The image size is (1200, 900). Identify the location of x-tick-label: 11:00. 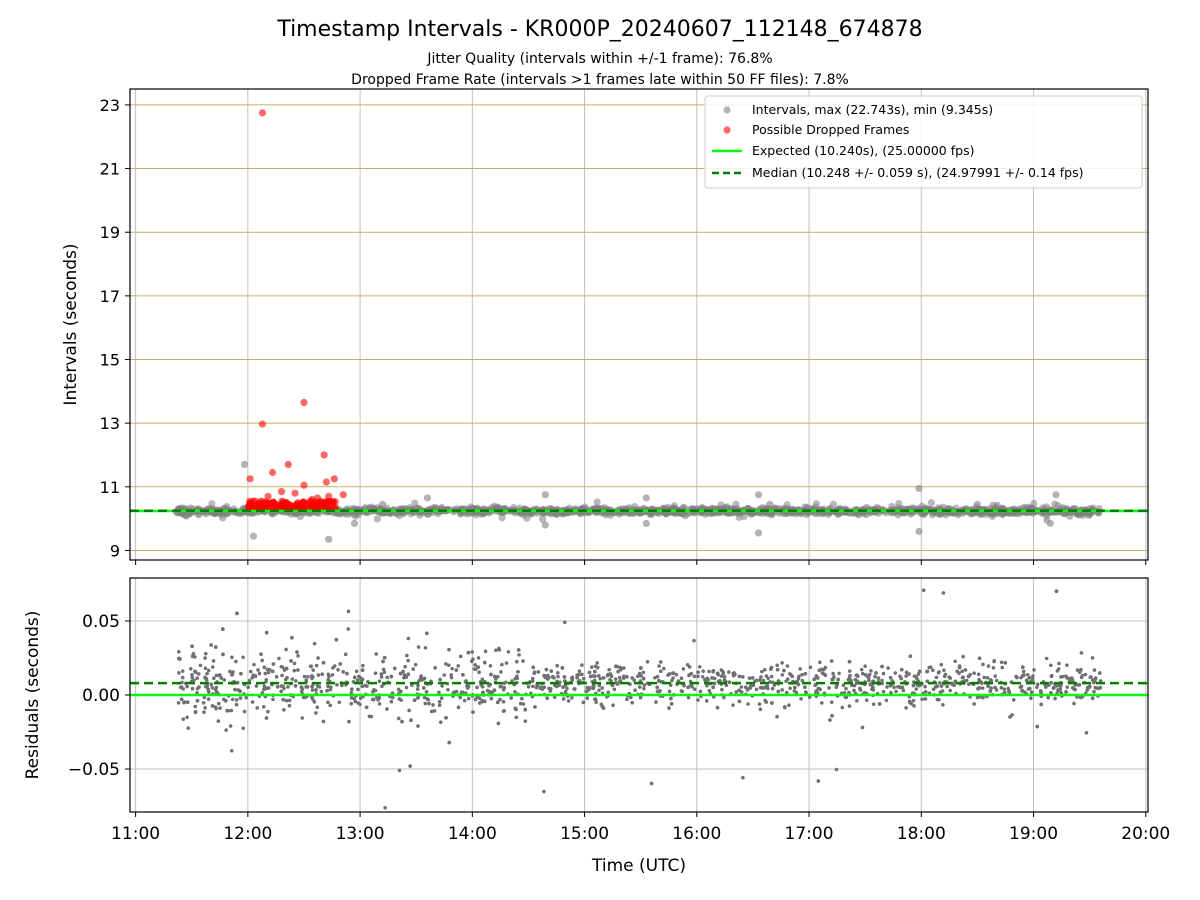
(135, 834).